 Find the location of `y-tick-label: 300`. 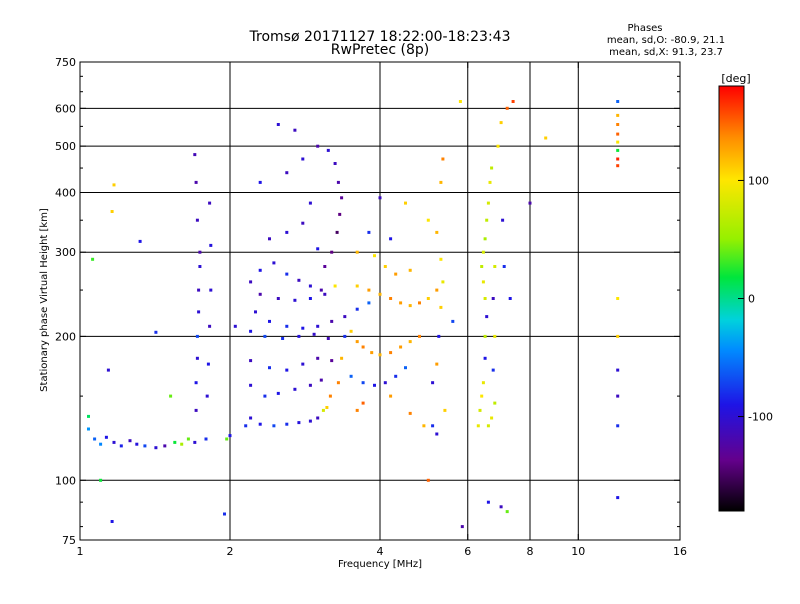

y-tick-label: 300 is located at coordinates (65, 252).